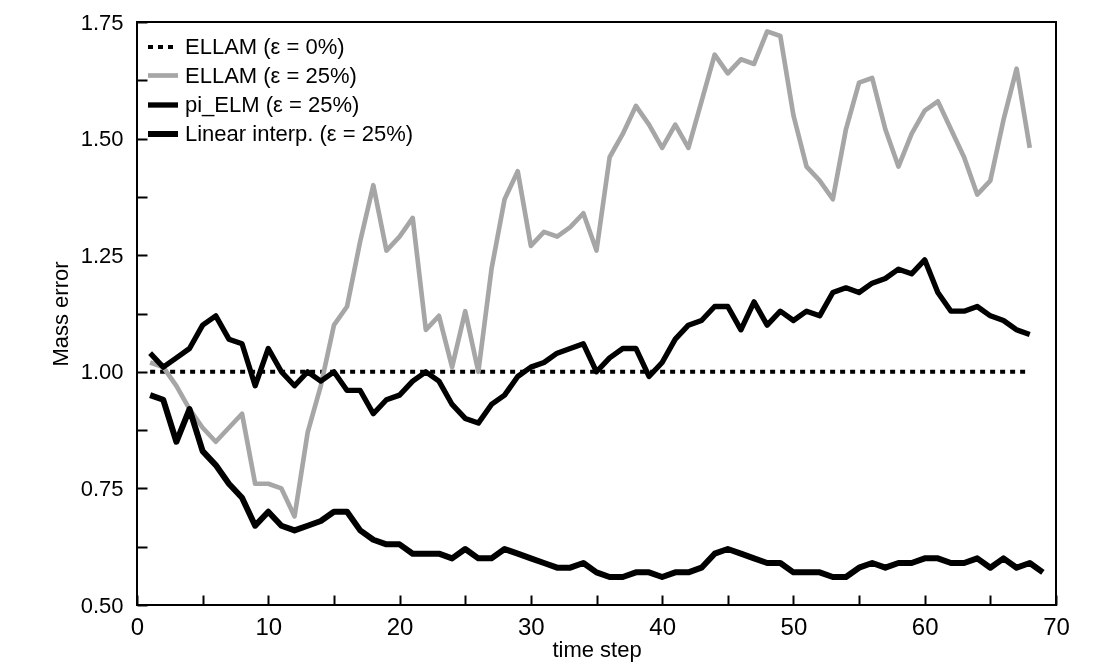 Image resolution: width=1095 pixels, height=672 pixels. I want to click on y-tick-label: 1.75, so click(102, 22).